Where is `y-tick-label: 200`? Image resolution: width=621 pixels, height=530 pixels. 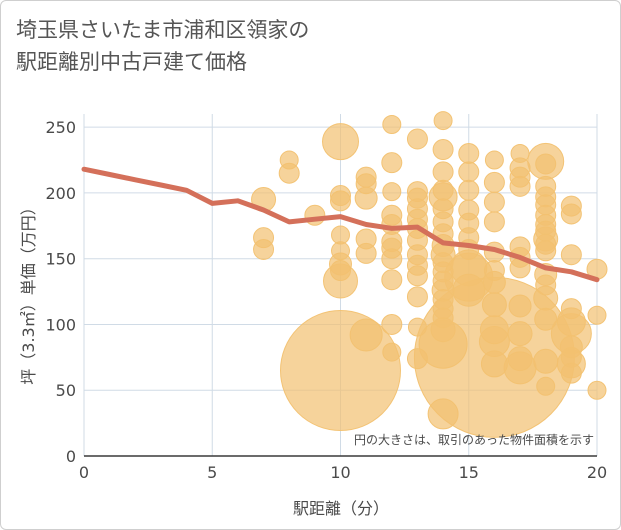
y-tick-label: 200 is located at coordinates (60, 193).